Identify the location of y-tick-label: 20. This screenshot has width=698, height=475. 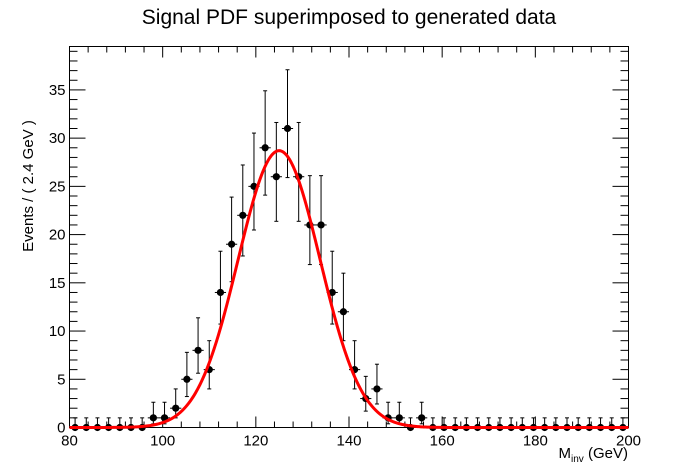
(57, 235).